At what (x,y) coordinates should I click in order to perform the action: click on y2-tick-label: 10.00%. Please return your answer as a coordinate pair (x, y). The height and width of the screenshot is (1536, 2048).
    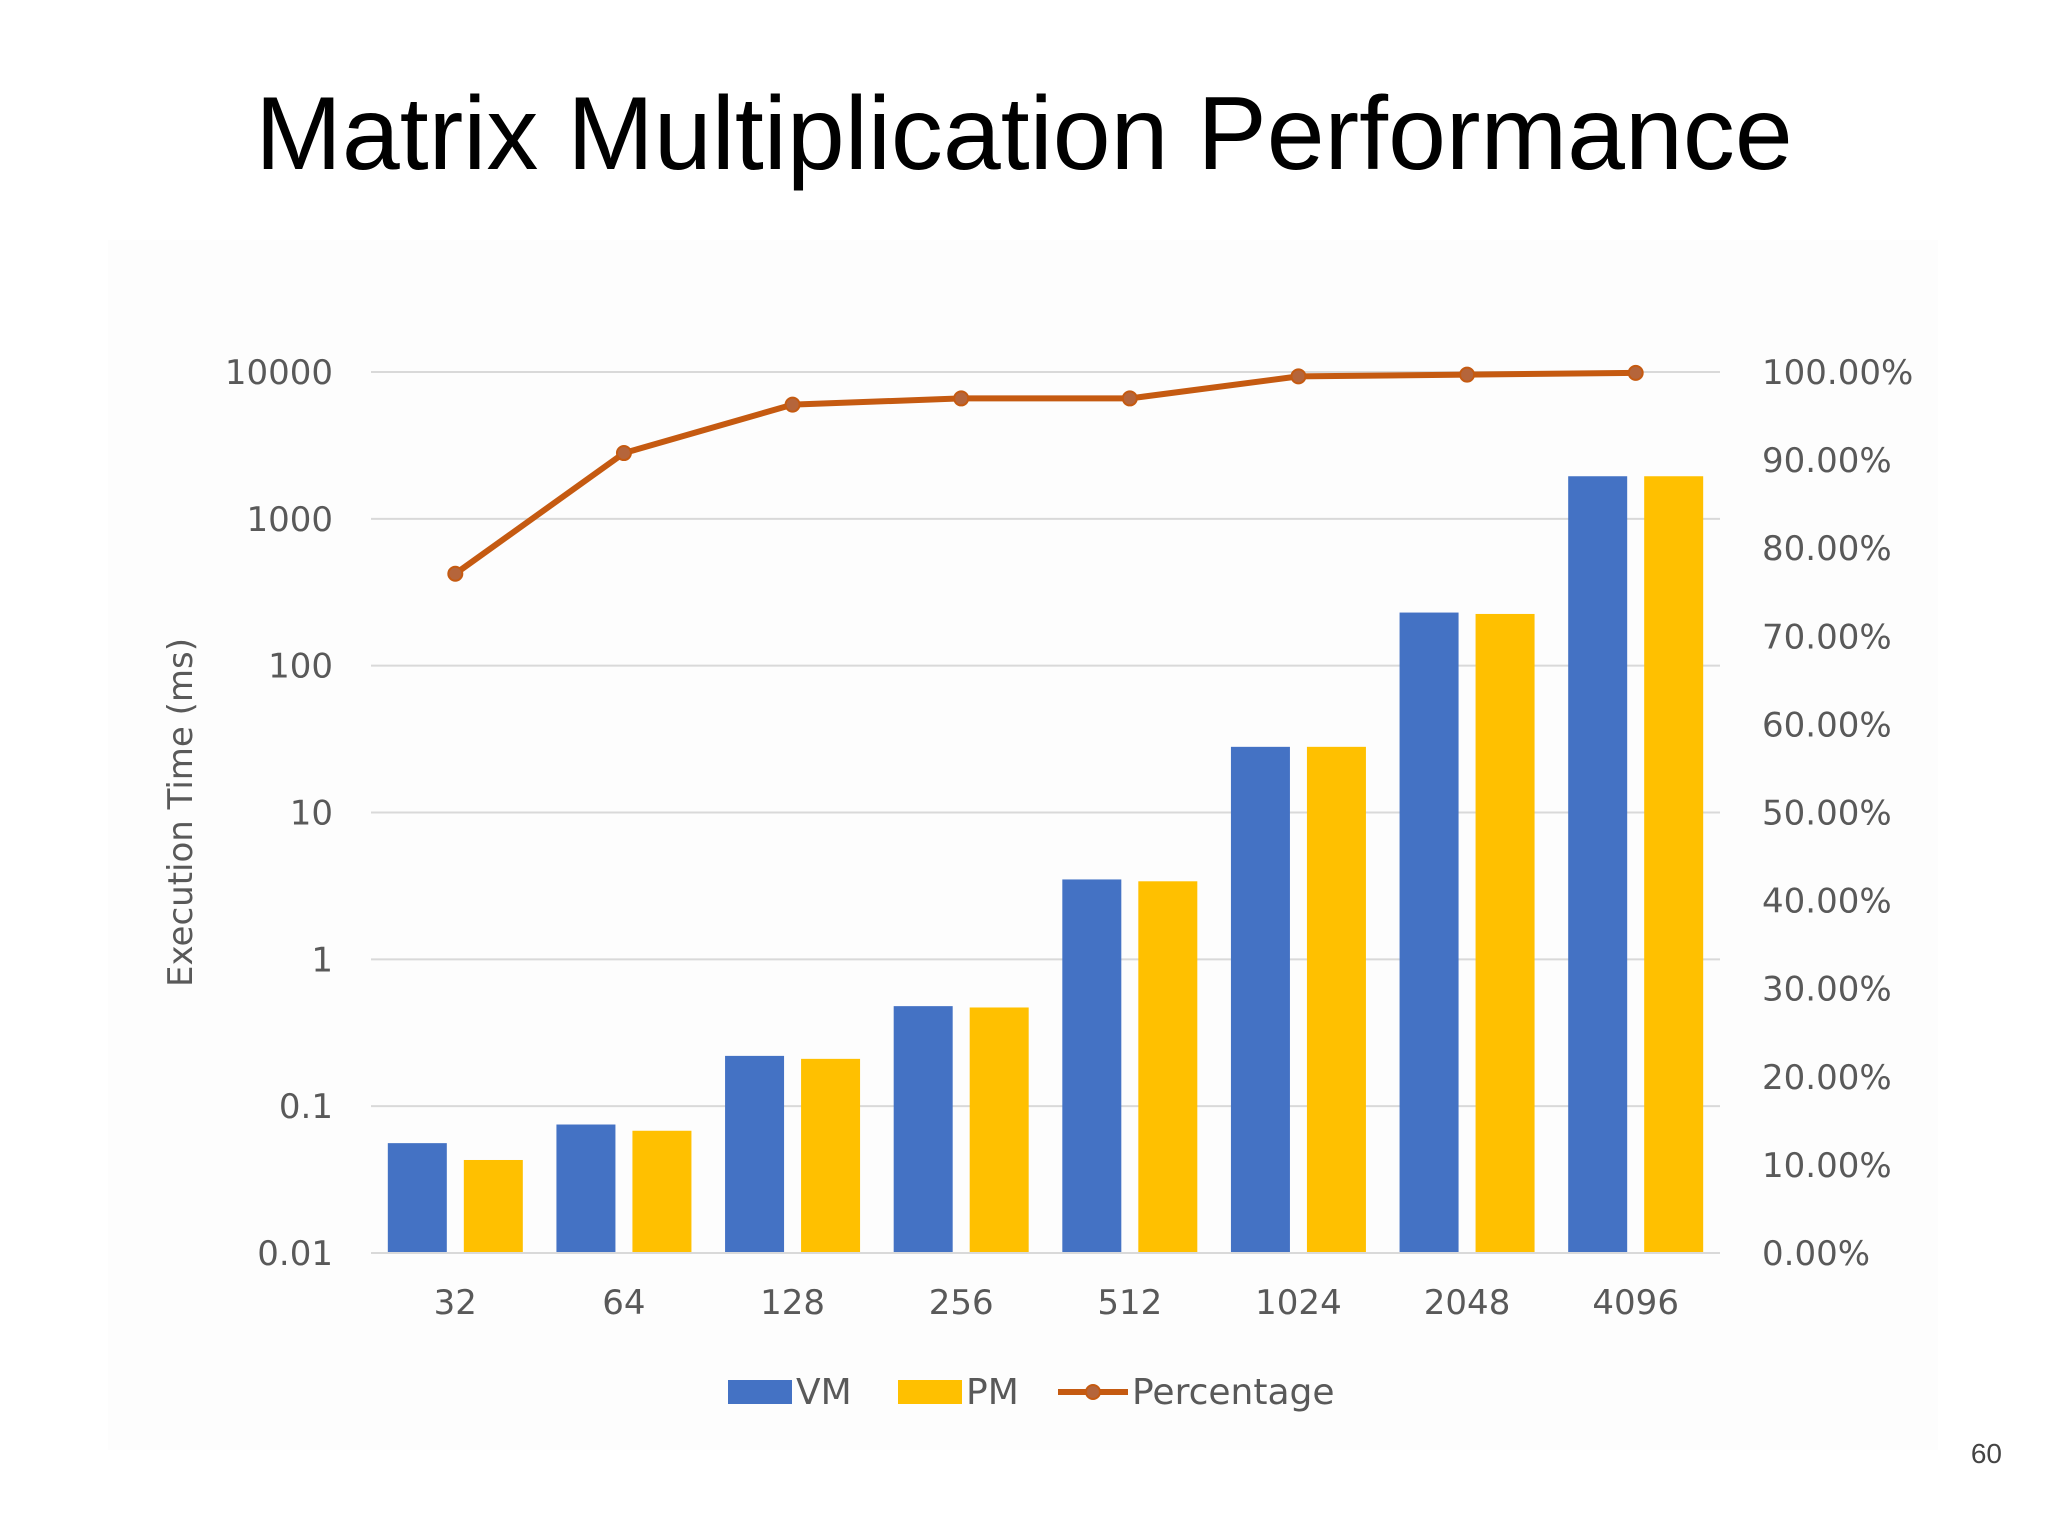
    Looking at the image, I should click on (1827, 1166).